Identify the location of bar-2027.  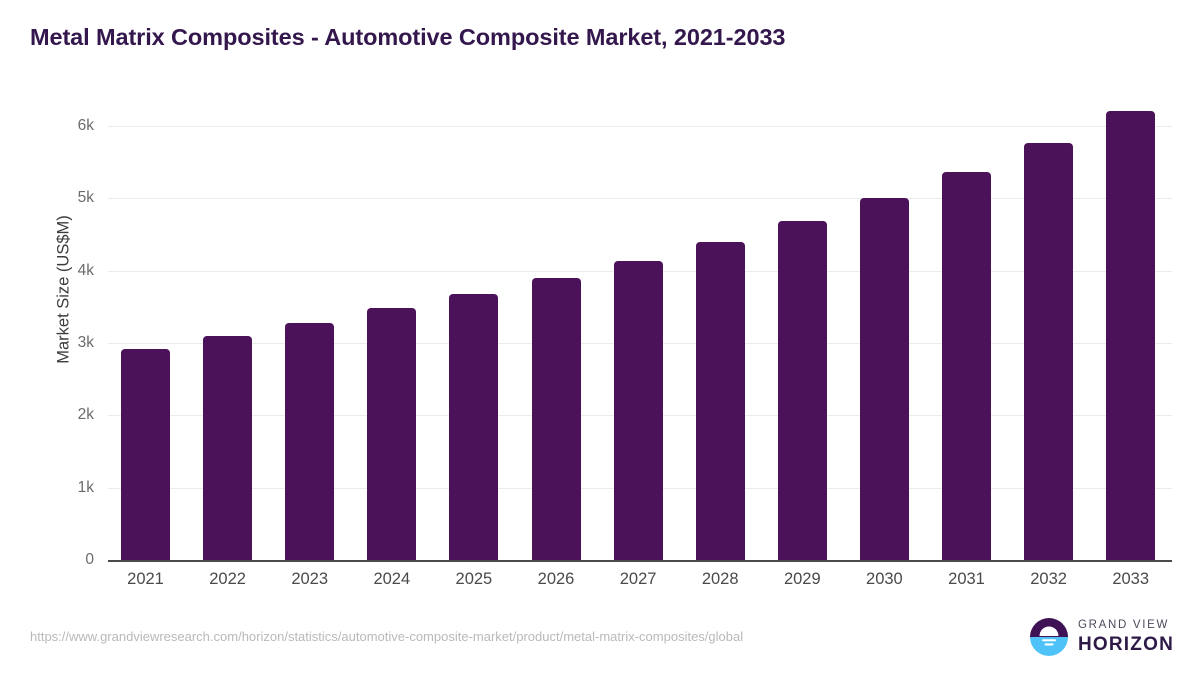
(638, 410).